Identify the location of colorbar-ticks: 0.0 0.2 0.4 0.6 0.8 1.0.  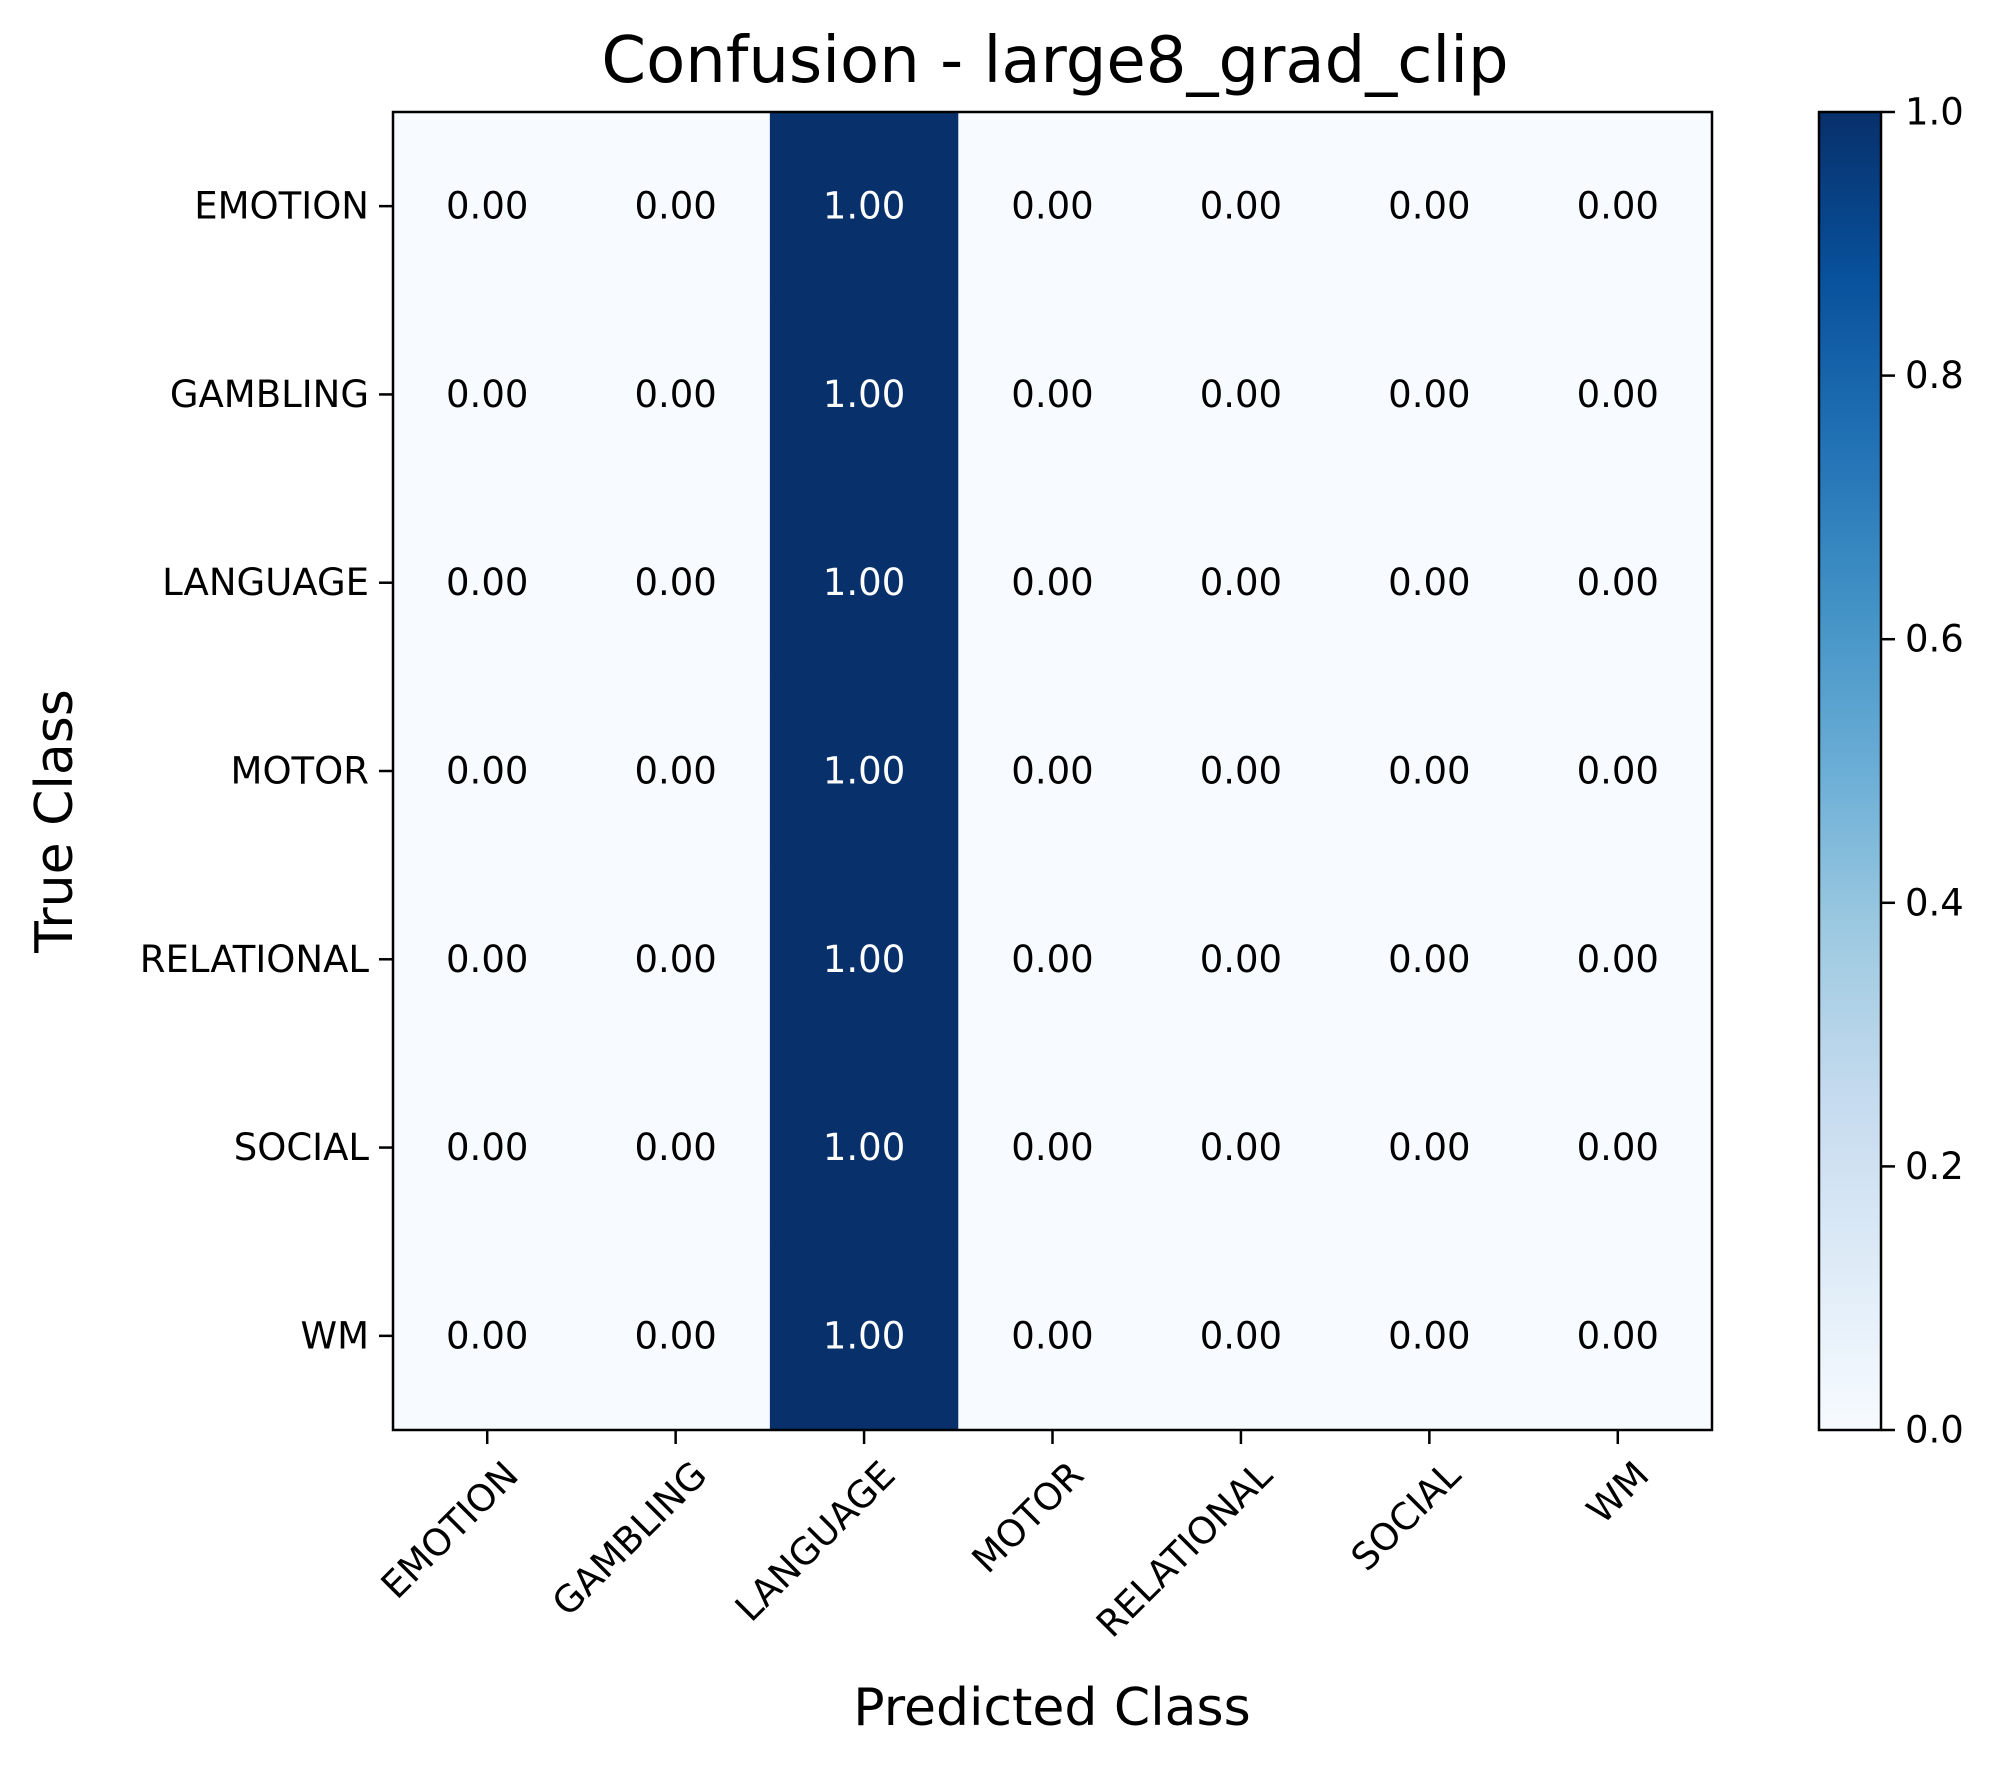
(1922, 771).